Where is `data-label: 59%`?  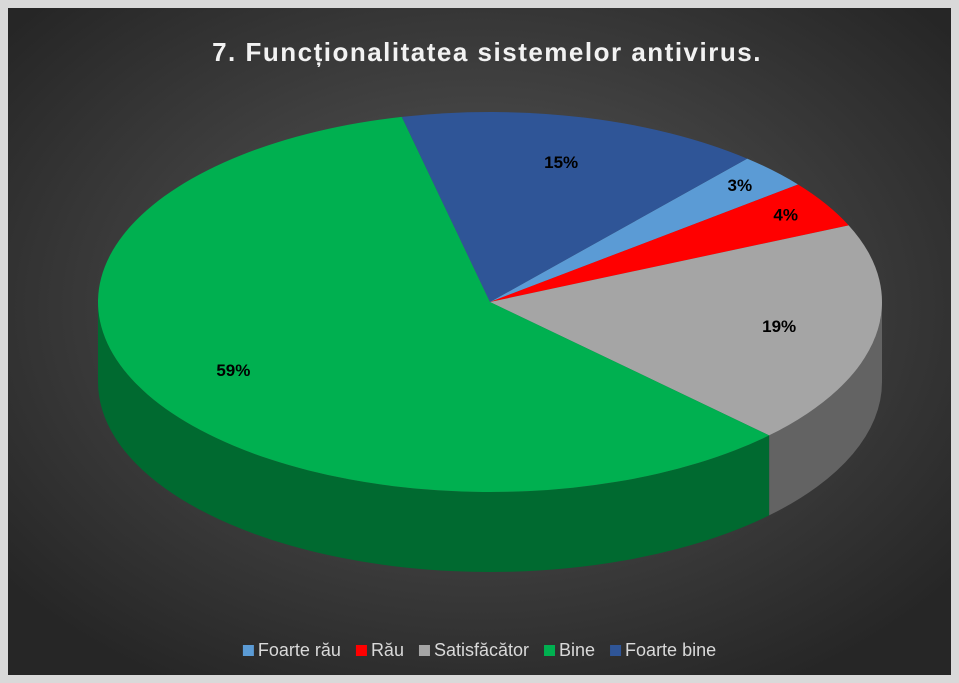 data-label: 59% is located at coordinates (233, 370).